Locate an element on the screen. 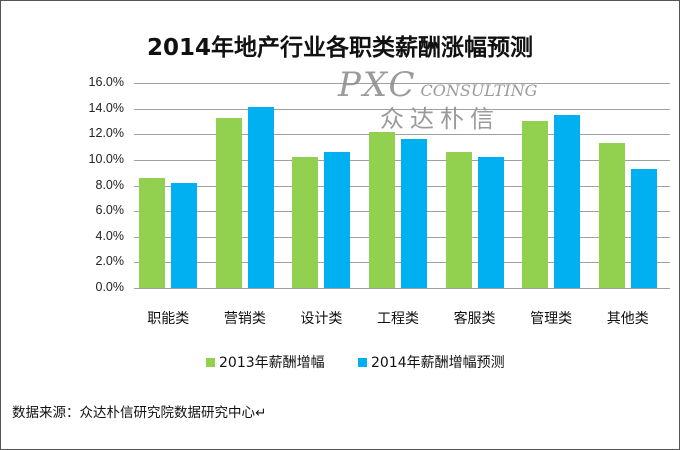 This screenshot has width=680, height=450. x-category-label: 客服类 is located at coordinates (474, 319).